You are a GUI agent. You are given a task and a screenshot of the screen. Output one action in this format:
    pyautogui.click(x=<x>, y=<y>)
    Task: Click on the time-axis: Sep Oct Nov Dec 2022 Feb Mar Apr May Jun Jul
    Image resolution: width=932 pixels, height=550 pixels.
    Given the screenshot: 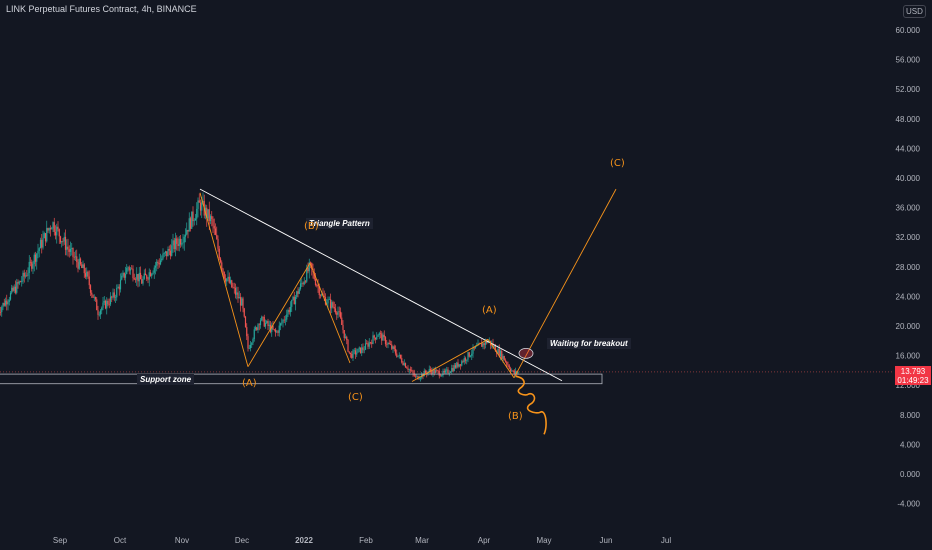 What is the action you would take?
    pyautogui.click(x=362, y=540)
    